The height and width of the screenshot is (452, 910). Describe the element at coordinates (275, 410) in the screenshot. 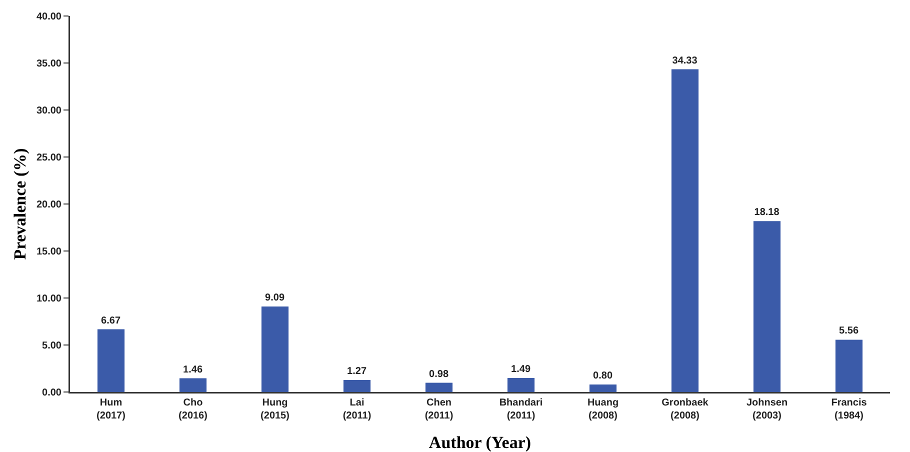

I see `x-tick-label: Hung (2015)` at that location.